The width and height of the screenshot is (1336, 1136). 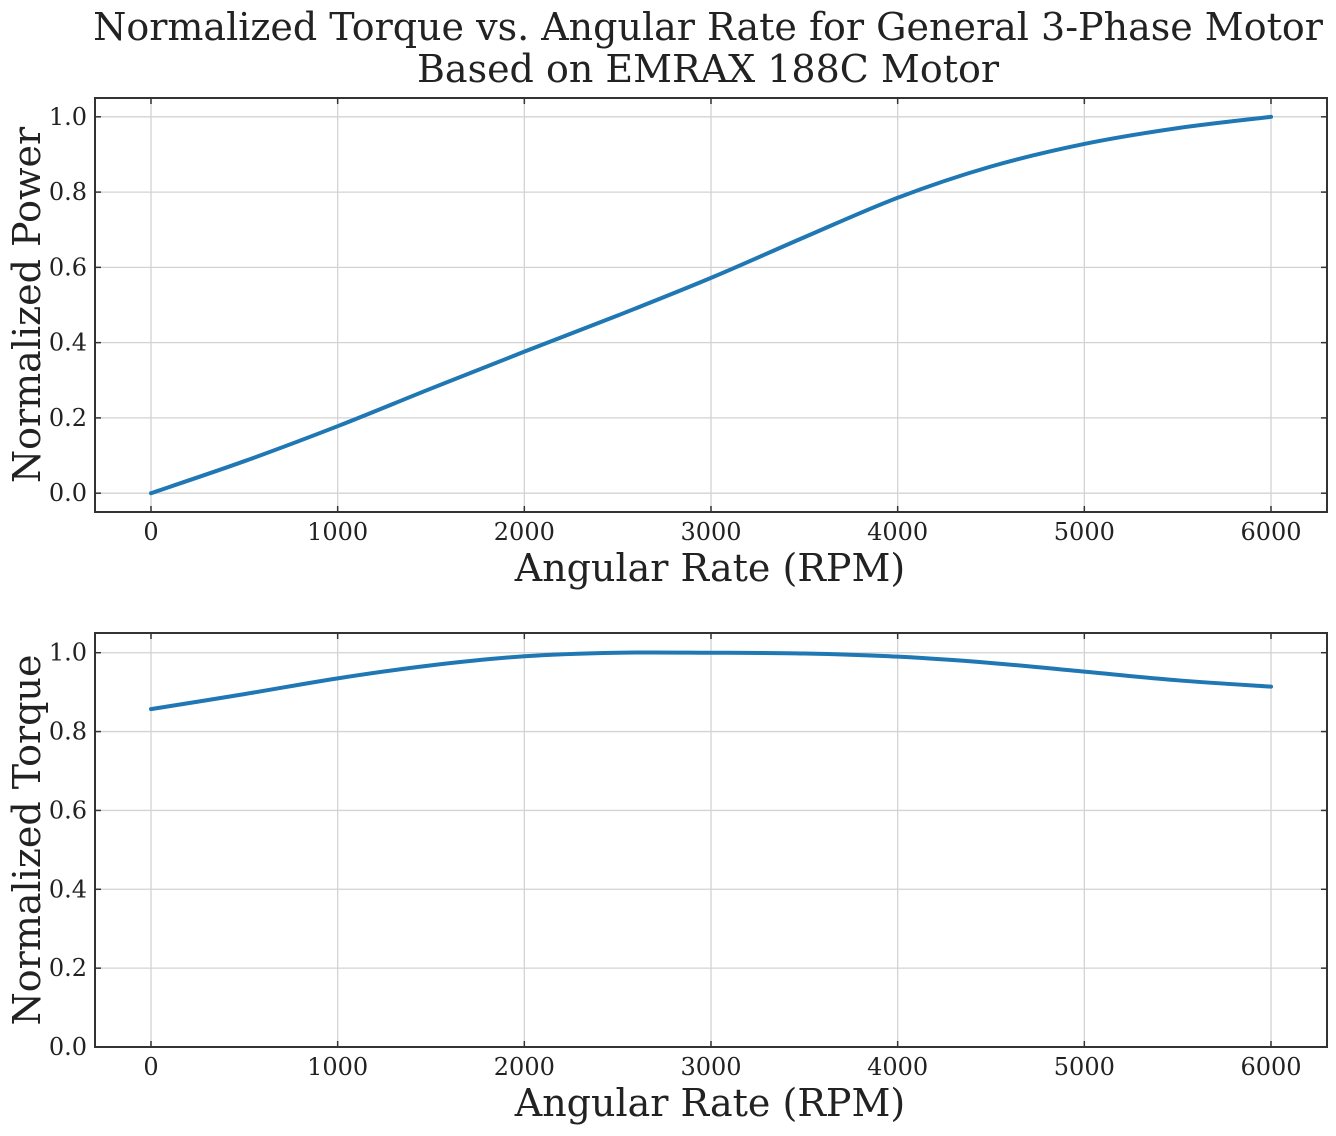 I want to click on power-x-tick-label: 0, so click(x=150, y=532).